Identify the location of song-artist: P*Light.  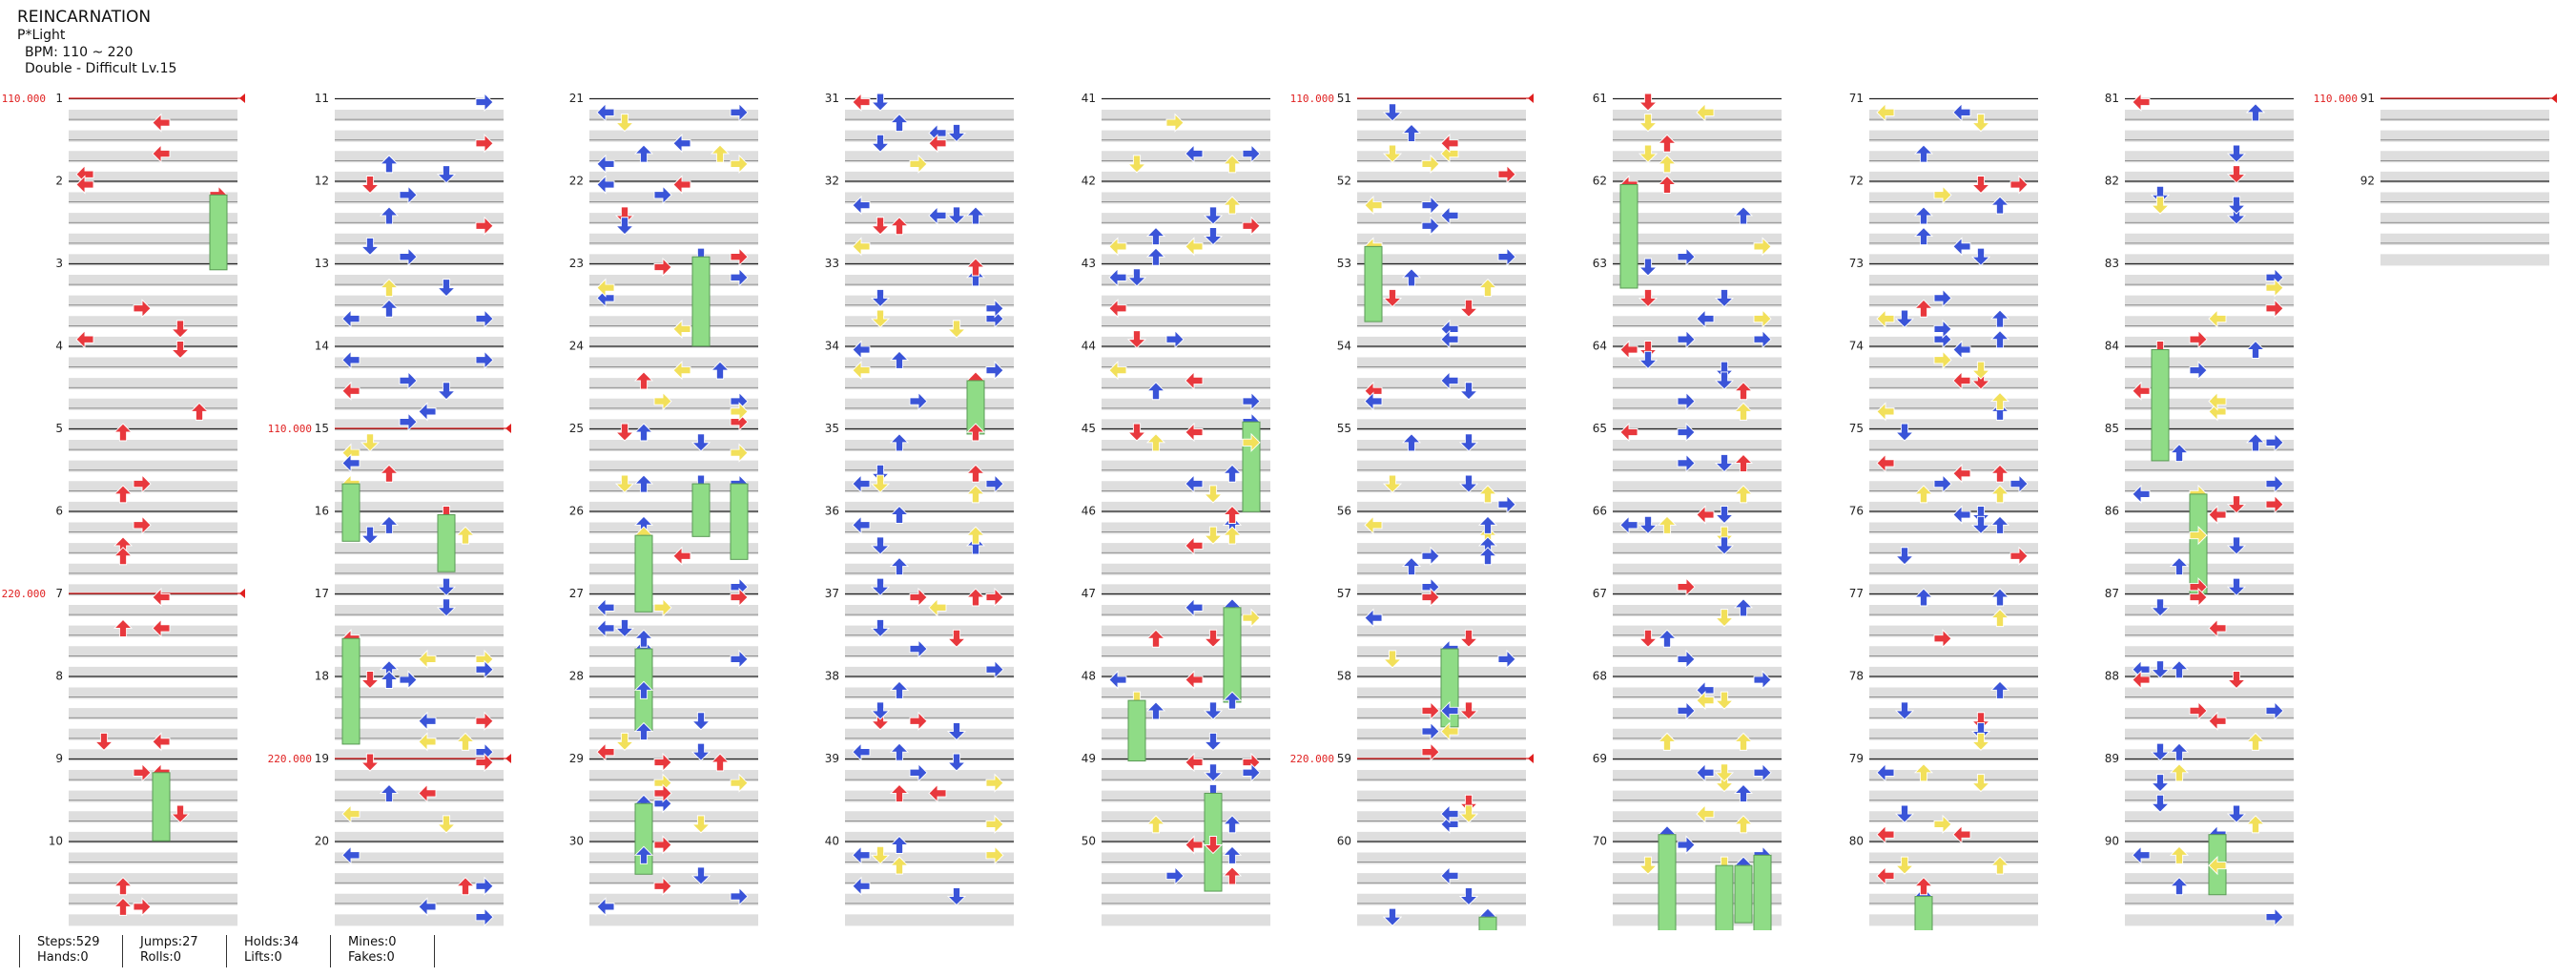
(41, 36).